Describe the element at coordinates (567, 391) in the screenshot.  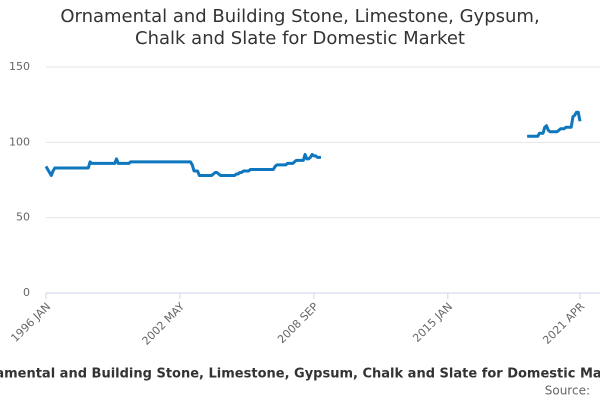
I see `source: Source:` at that location.